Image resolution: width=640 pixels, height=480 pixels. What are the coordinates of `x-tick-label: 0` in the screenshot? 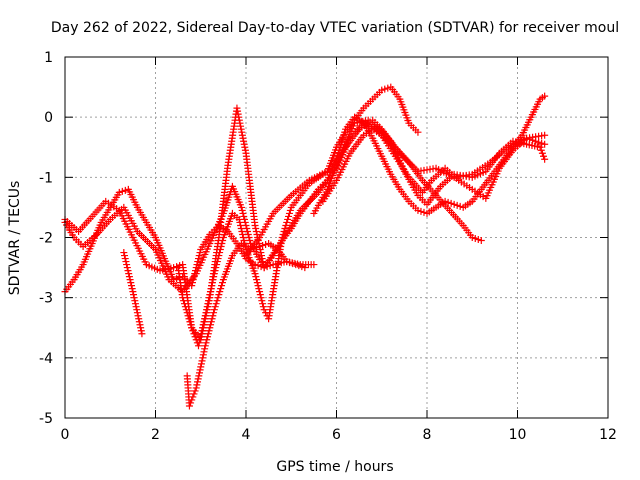 It's located at (65, 435).